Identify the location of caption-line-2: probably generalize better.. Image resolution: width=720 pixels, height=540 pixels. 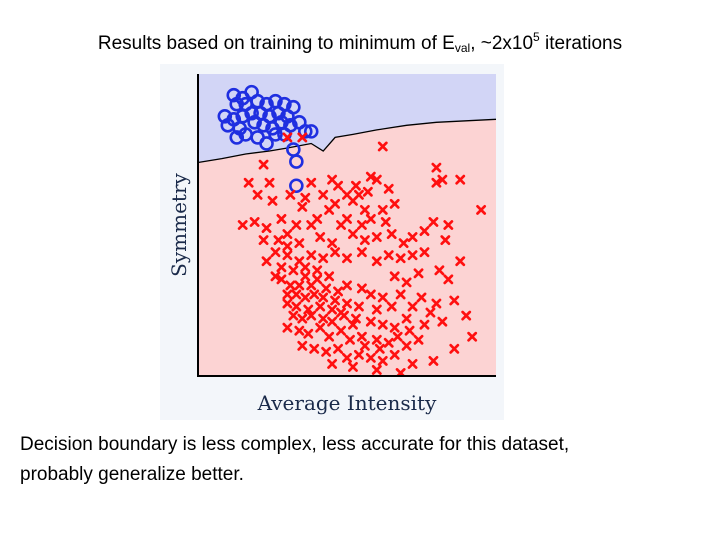
(132, 474).